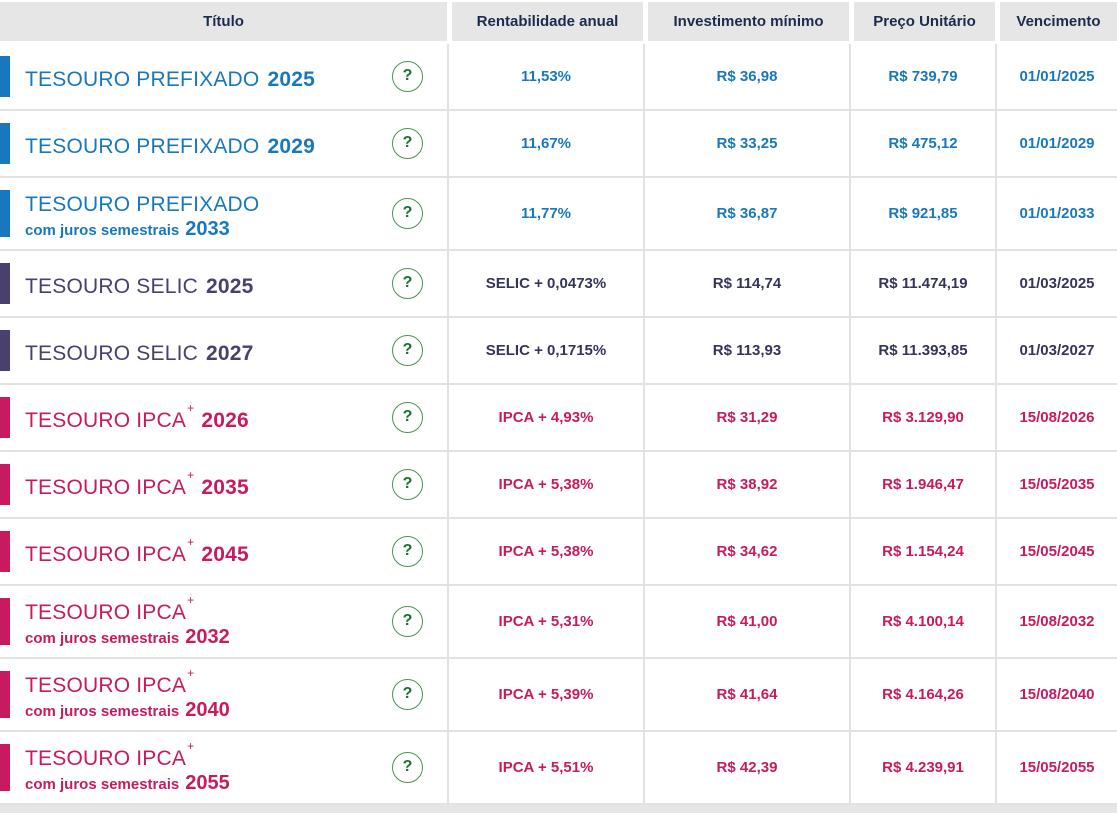 The image size is (1117, 813). Describe the element at coordinates (922, 350) in the screenshot. I see `unit-price-cell: R$ 11.393,85` at that location.